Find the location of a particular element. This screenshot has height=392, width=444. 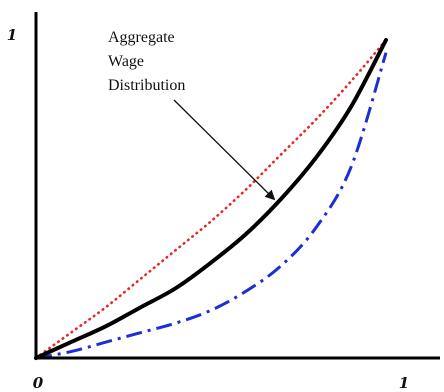

x-tick-label-0: 0 is located at coordinates (38, 383).